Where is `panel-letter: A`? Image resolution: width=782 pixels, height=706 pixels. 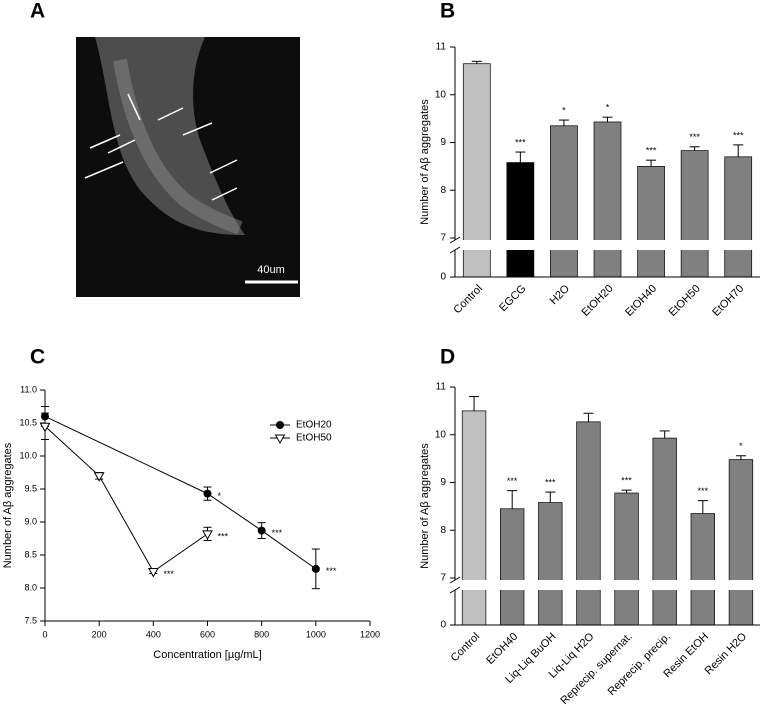 panel-letter: A is located at coordinates (37, 11).